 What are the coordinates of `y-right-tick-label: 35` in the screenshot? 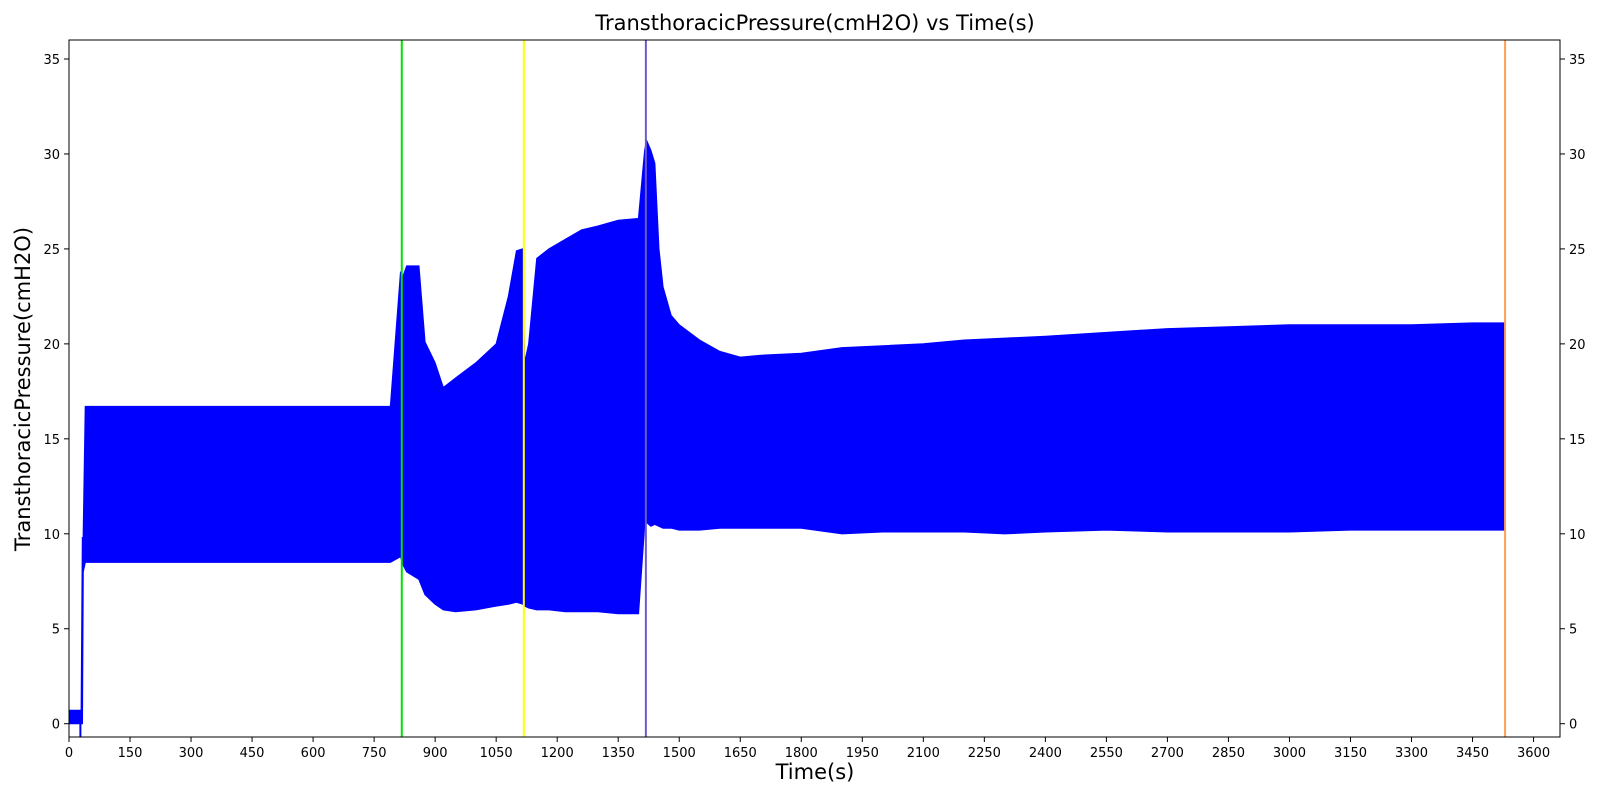 It's located at (1577, 60).